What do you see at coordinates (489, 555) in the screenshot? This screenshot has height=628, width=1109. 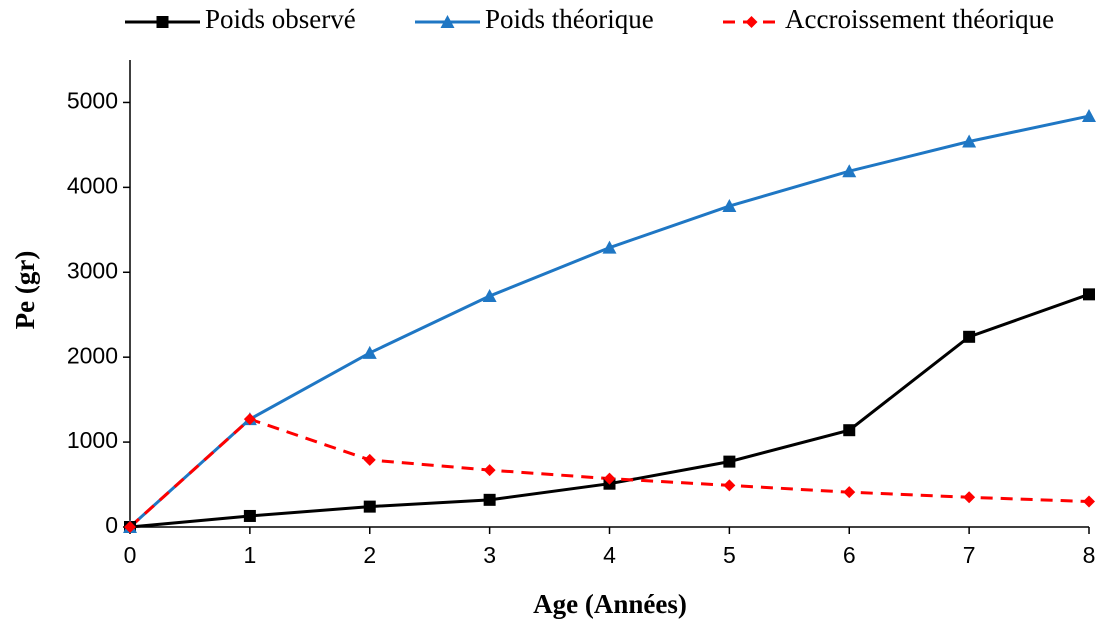 I see `x-tick-label: 3` at bounding box center [489, 555].